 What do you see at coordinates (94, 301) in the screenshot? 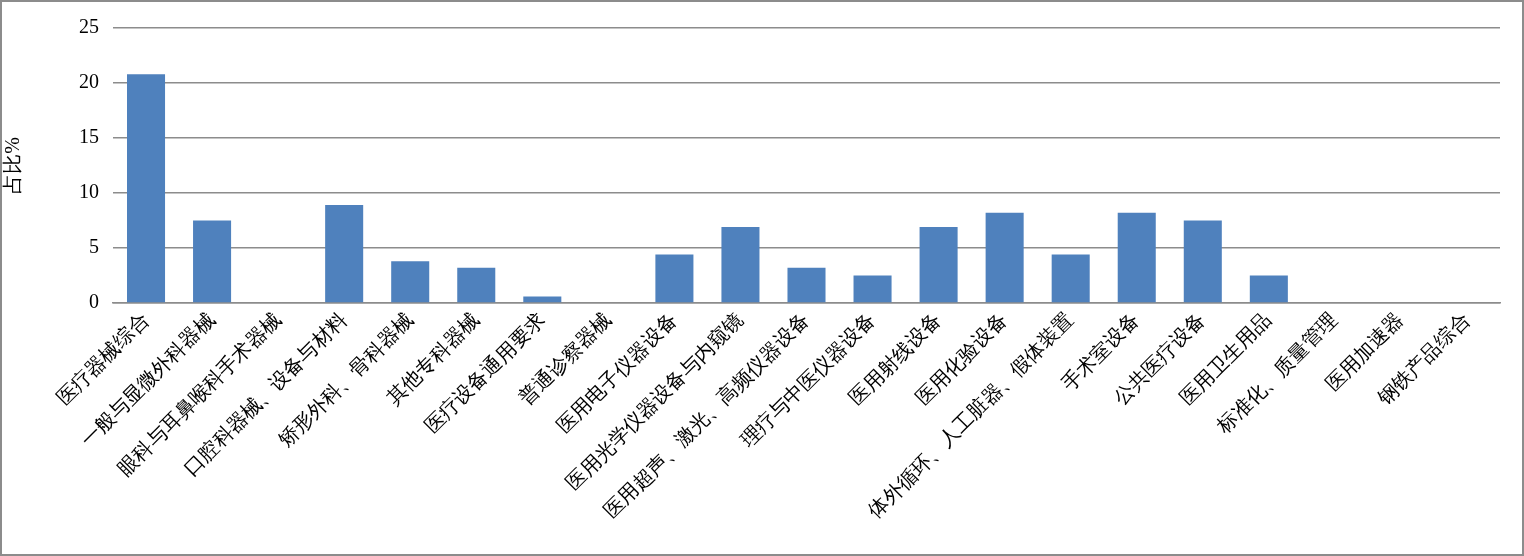
I see `y-tick-label: 0` at bounding box center [94, 301].